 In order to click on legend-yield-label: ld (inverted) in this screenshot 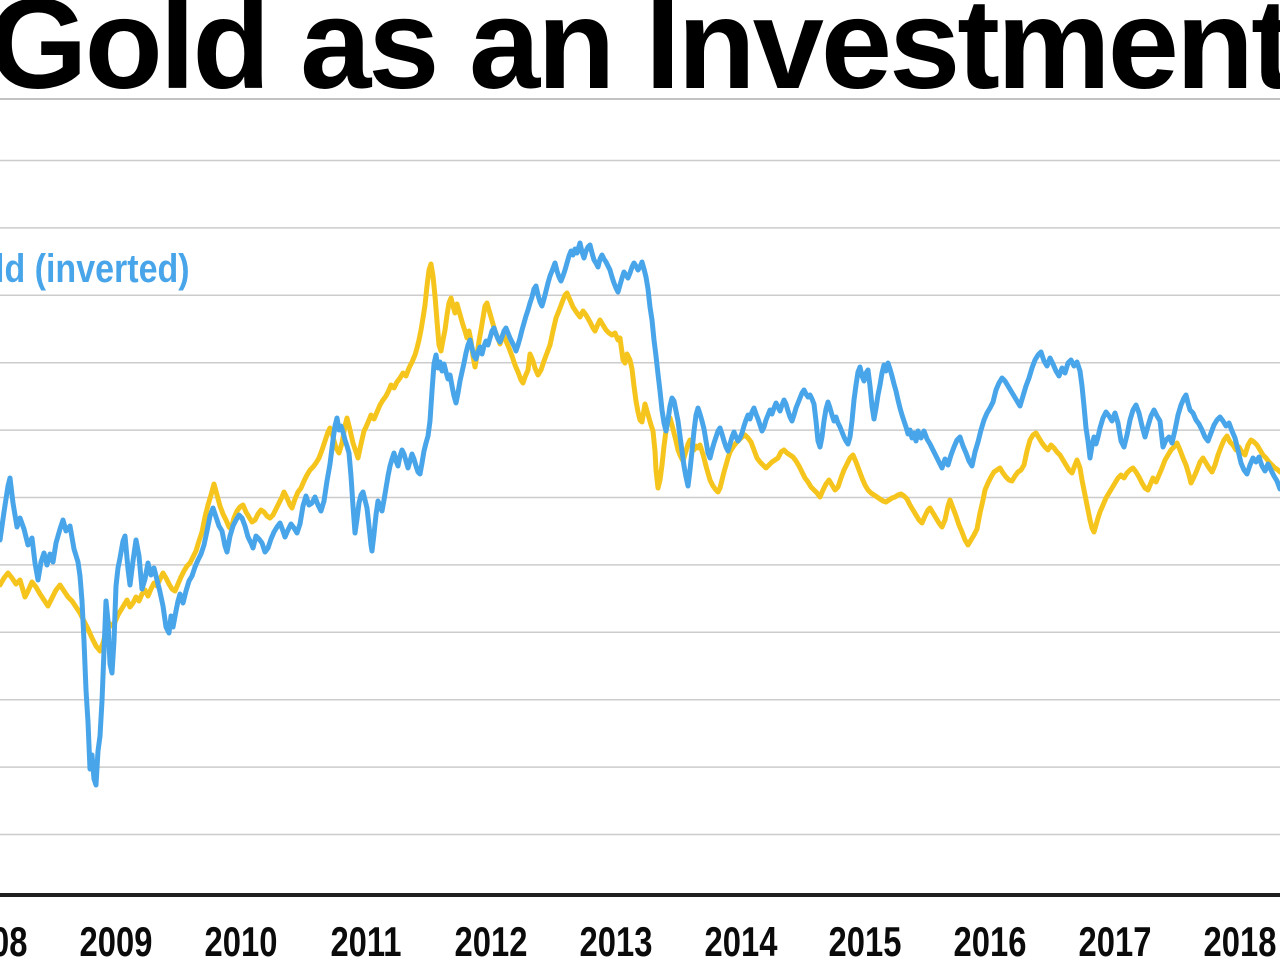, I will do `click(95, 269)`.